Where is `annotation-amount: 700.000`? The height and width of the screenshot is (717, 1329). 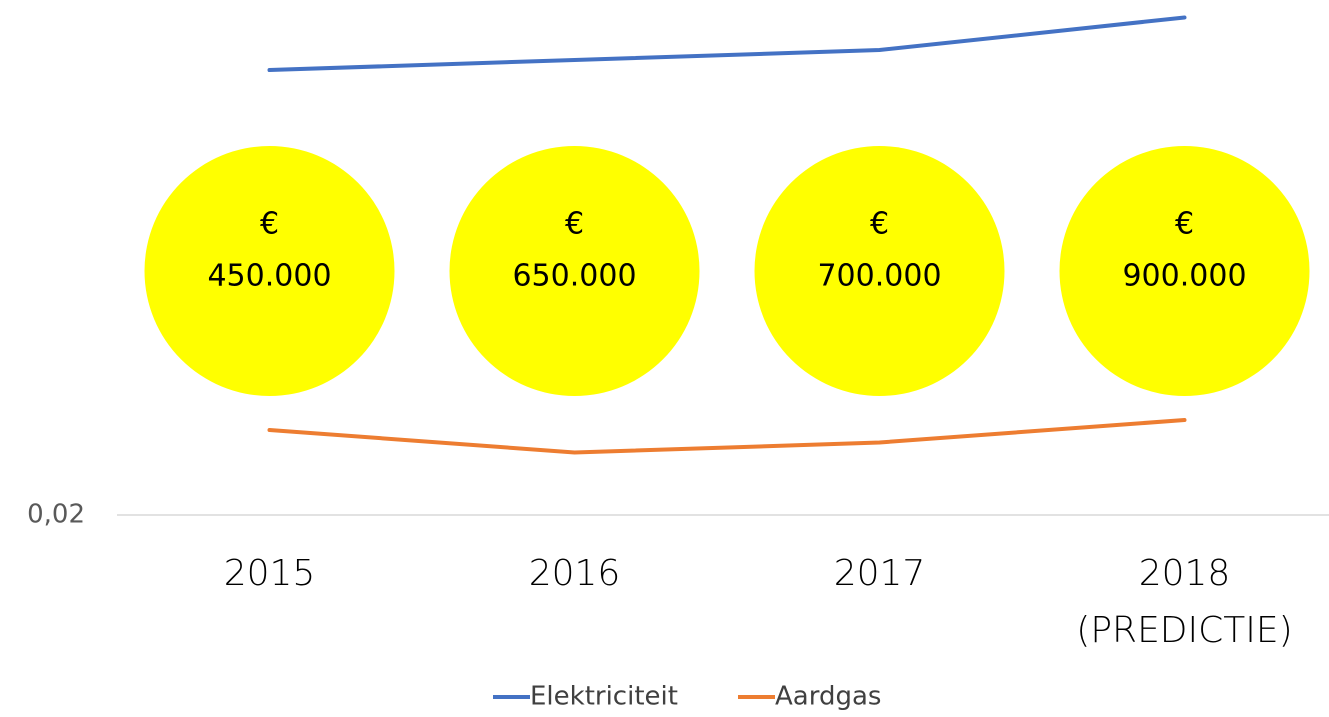
annotation-amount: 700.000 is located at coordinates (879, 276).